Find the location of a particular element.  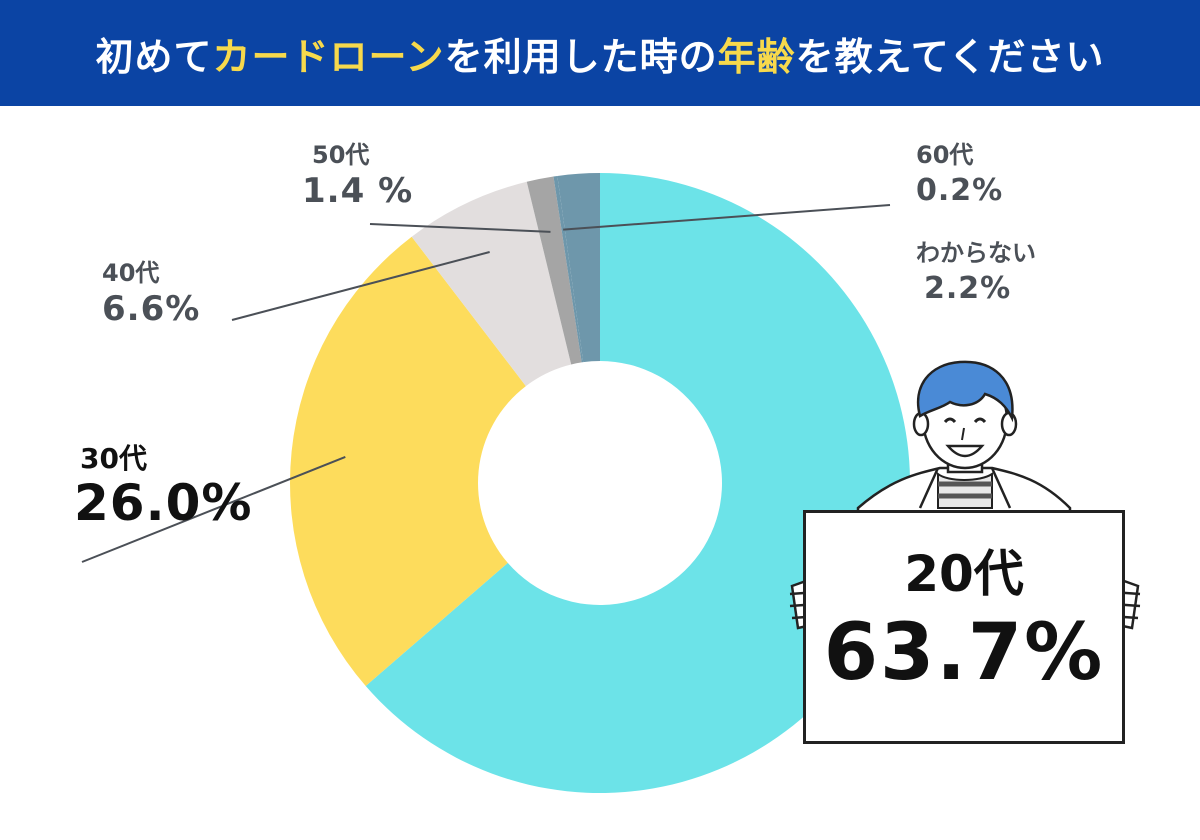

person-mouth is located at coordinates (965, 451).